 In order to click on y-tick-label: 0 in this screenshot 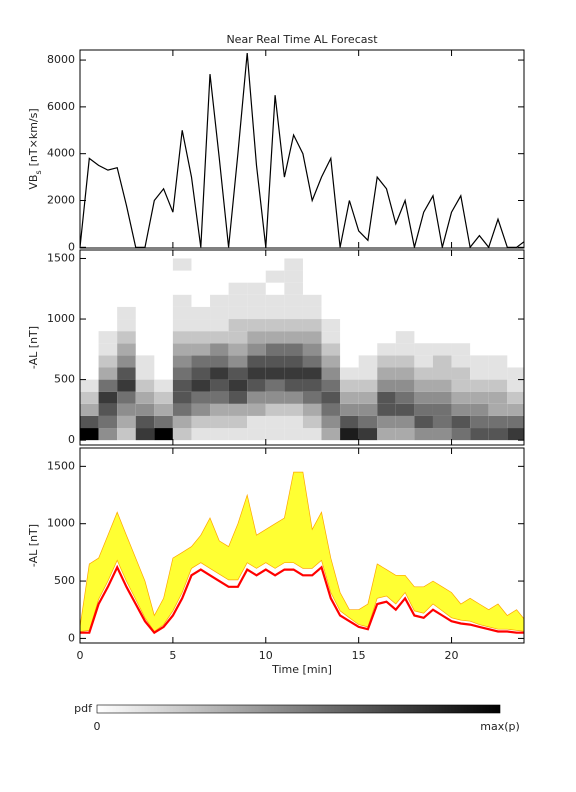, I will do `click(71, 637)`.